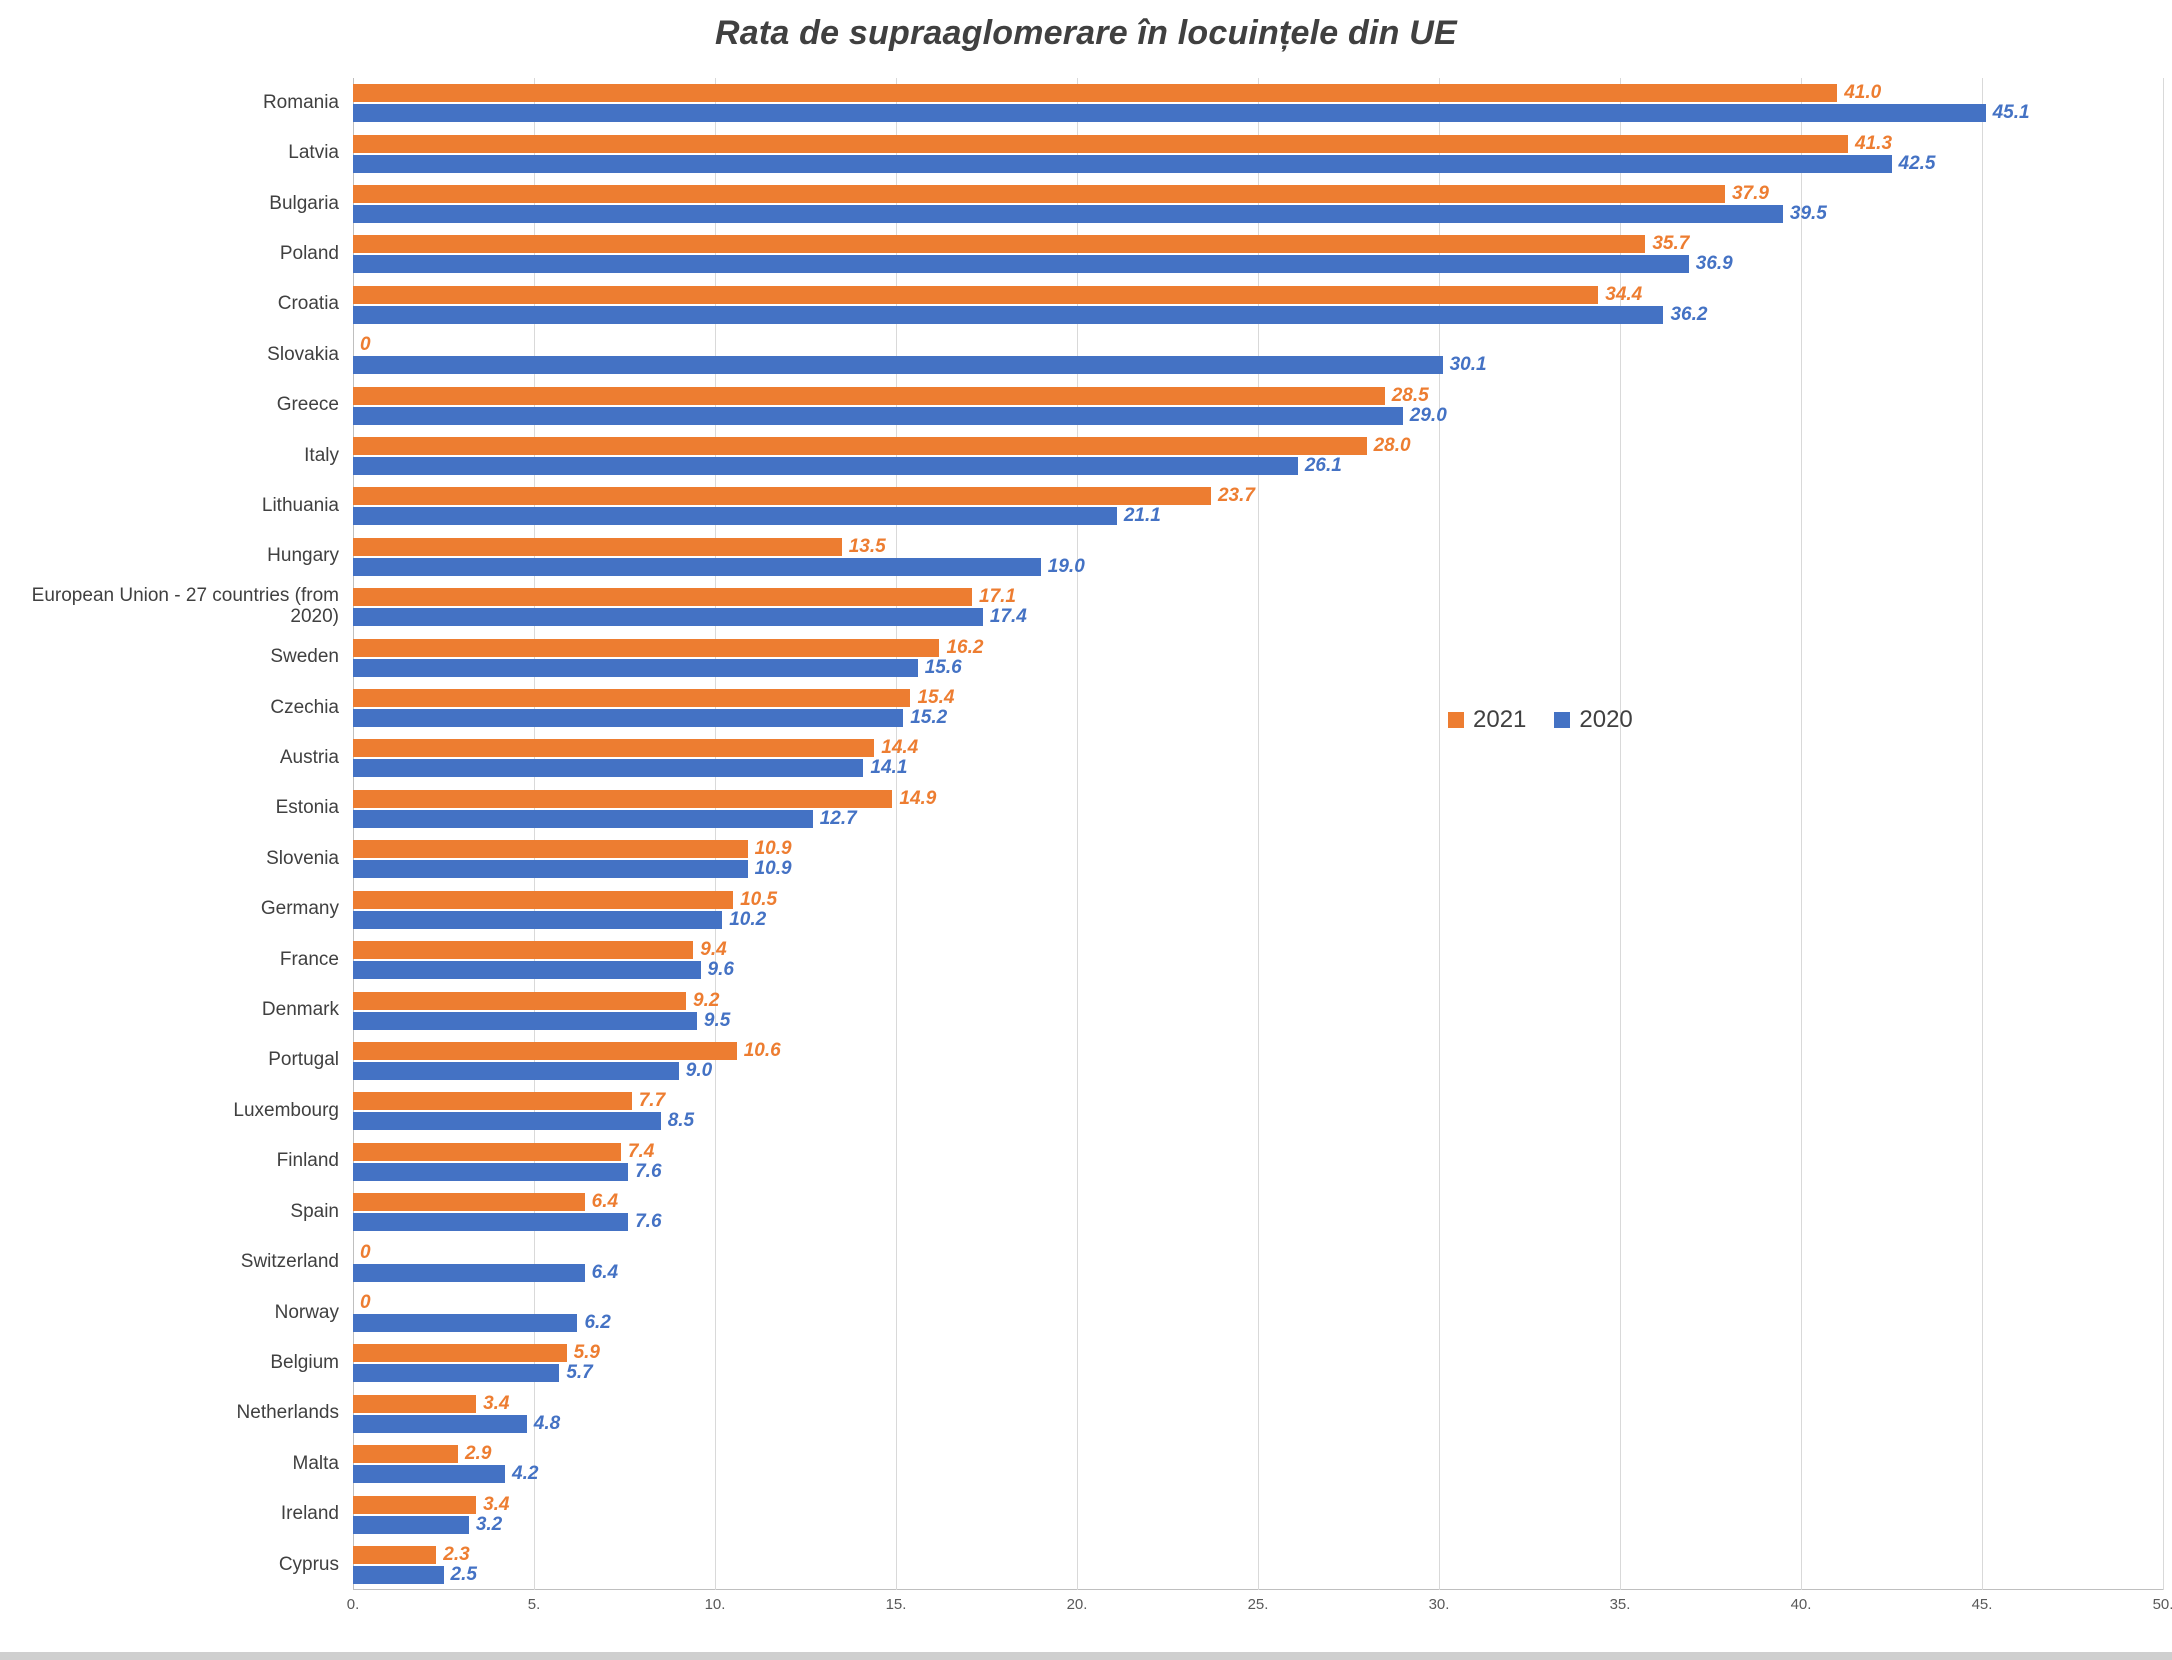 The height and width of the screenshot is (1660, 2172). I want to click on category-label: Netherlands, so click(287, 1413).